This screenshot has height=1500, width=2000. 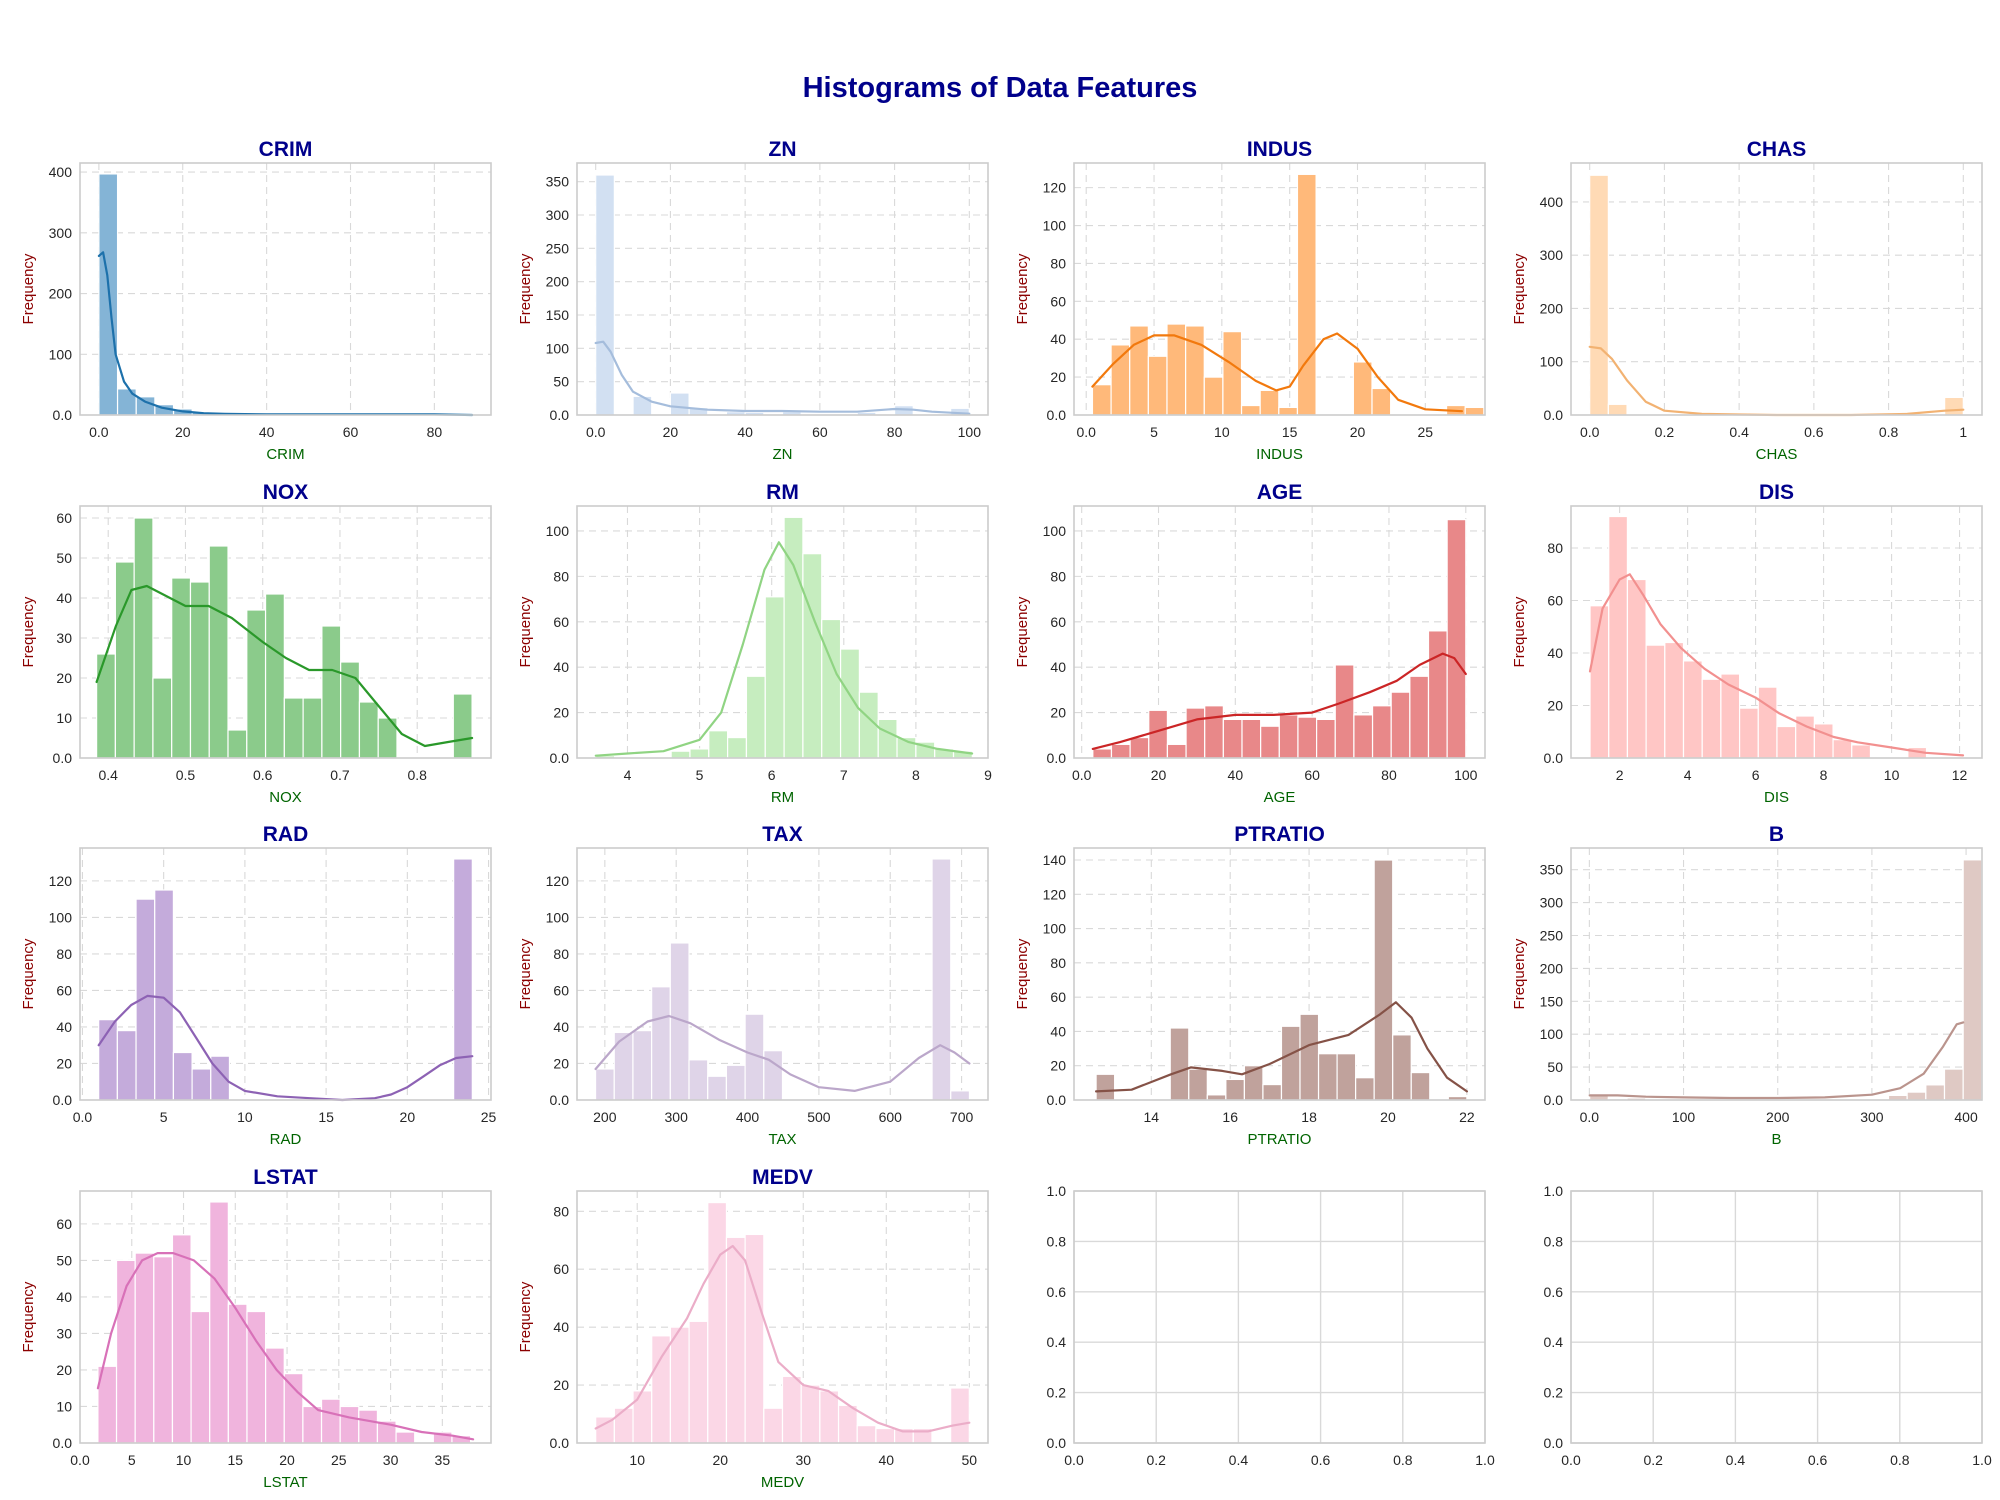 What do you see at coordinates (286, 834) in the screenshot?
I see `subplot-title: RAD` at bounding box center [286, 834].